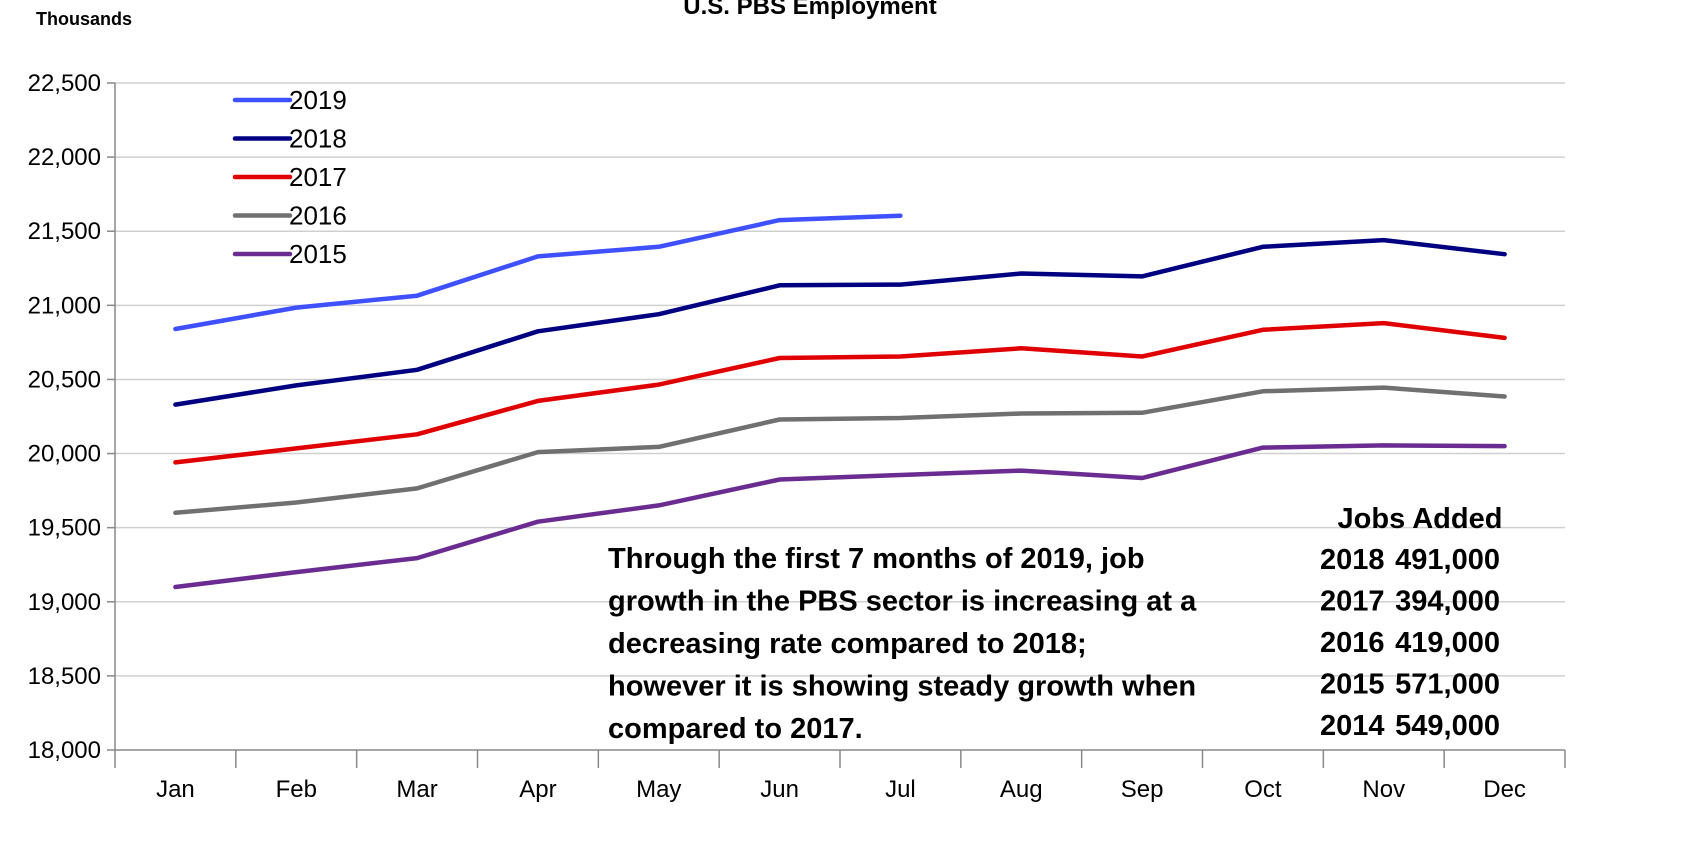 The image size is (1689, 864). I want to click on series-line-2017, so click(840, 392).